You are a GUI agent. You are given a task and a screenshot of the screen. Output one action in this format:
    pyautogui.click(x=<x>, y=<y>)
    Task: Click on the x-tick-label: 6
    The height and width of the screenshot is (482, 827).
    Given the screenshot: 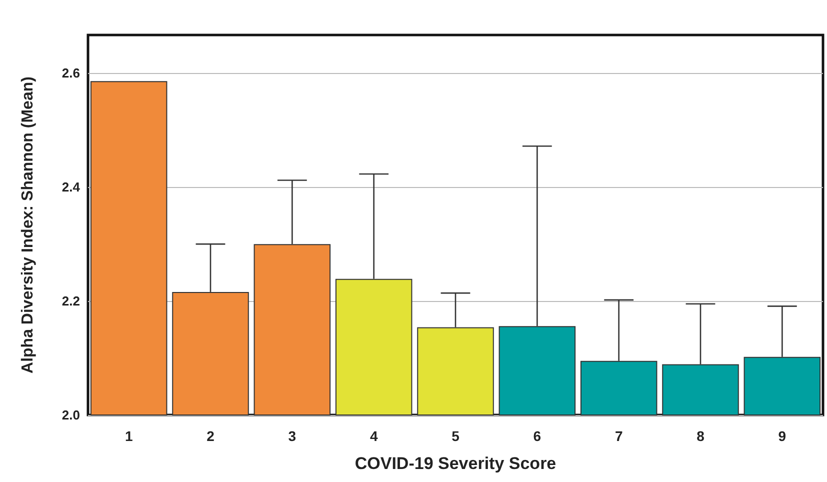 What is the action you would take?
    pyautogui.click(x=537, y=436)
    